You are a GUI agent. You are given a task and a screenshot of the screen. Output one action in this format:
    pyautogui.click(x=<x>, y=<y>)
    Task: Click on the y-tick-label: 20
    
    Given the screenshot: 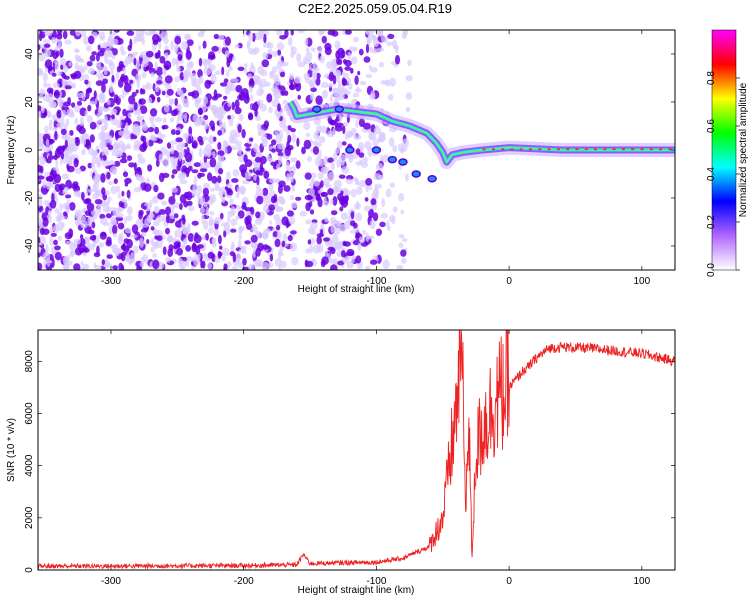 What is the action you would take?
    pyautogui.click(x=29, y=102)
    